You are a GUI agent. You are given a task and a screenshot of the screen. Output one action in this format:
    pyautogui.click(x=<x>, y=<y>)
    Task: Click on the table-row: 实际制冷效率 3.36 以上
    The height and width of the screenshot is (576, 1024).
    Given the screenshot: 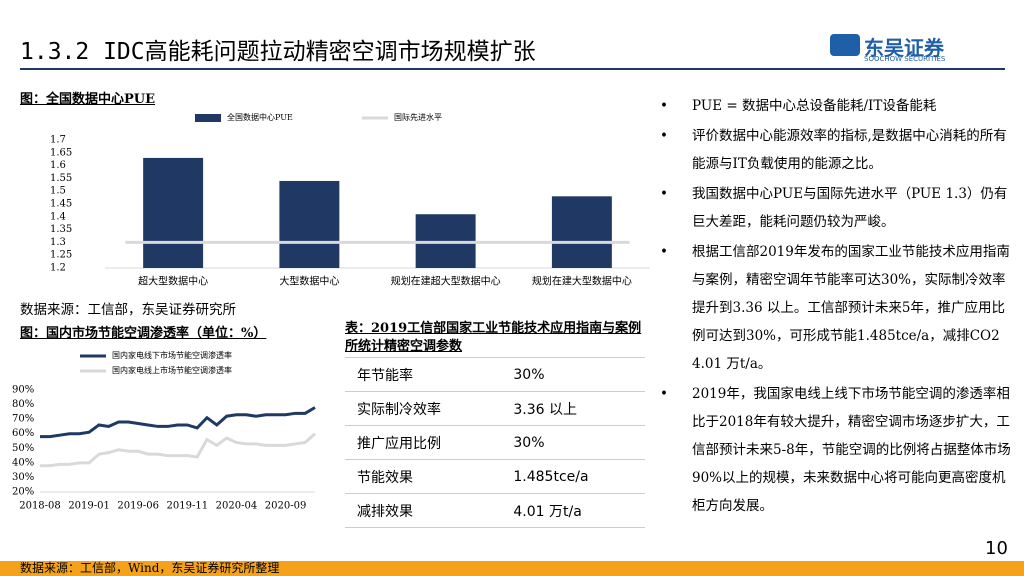 What is the action you would take?
    pyautogui.click(x=495, y=408)
    